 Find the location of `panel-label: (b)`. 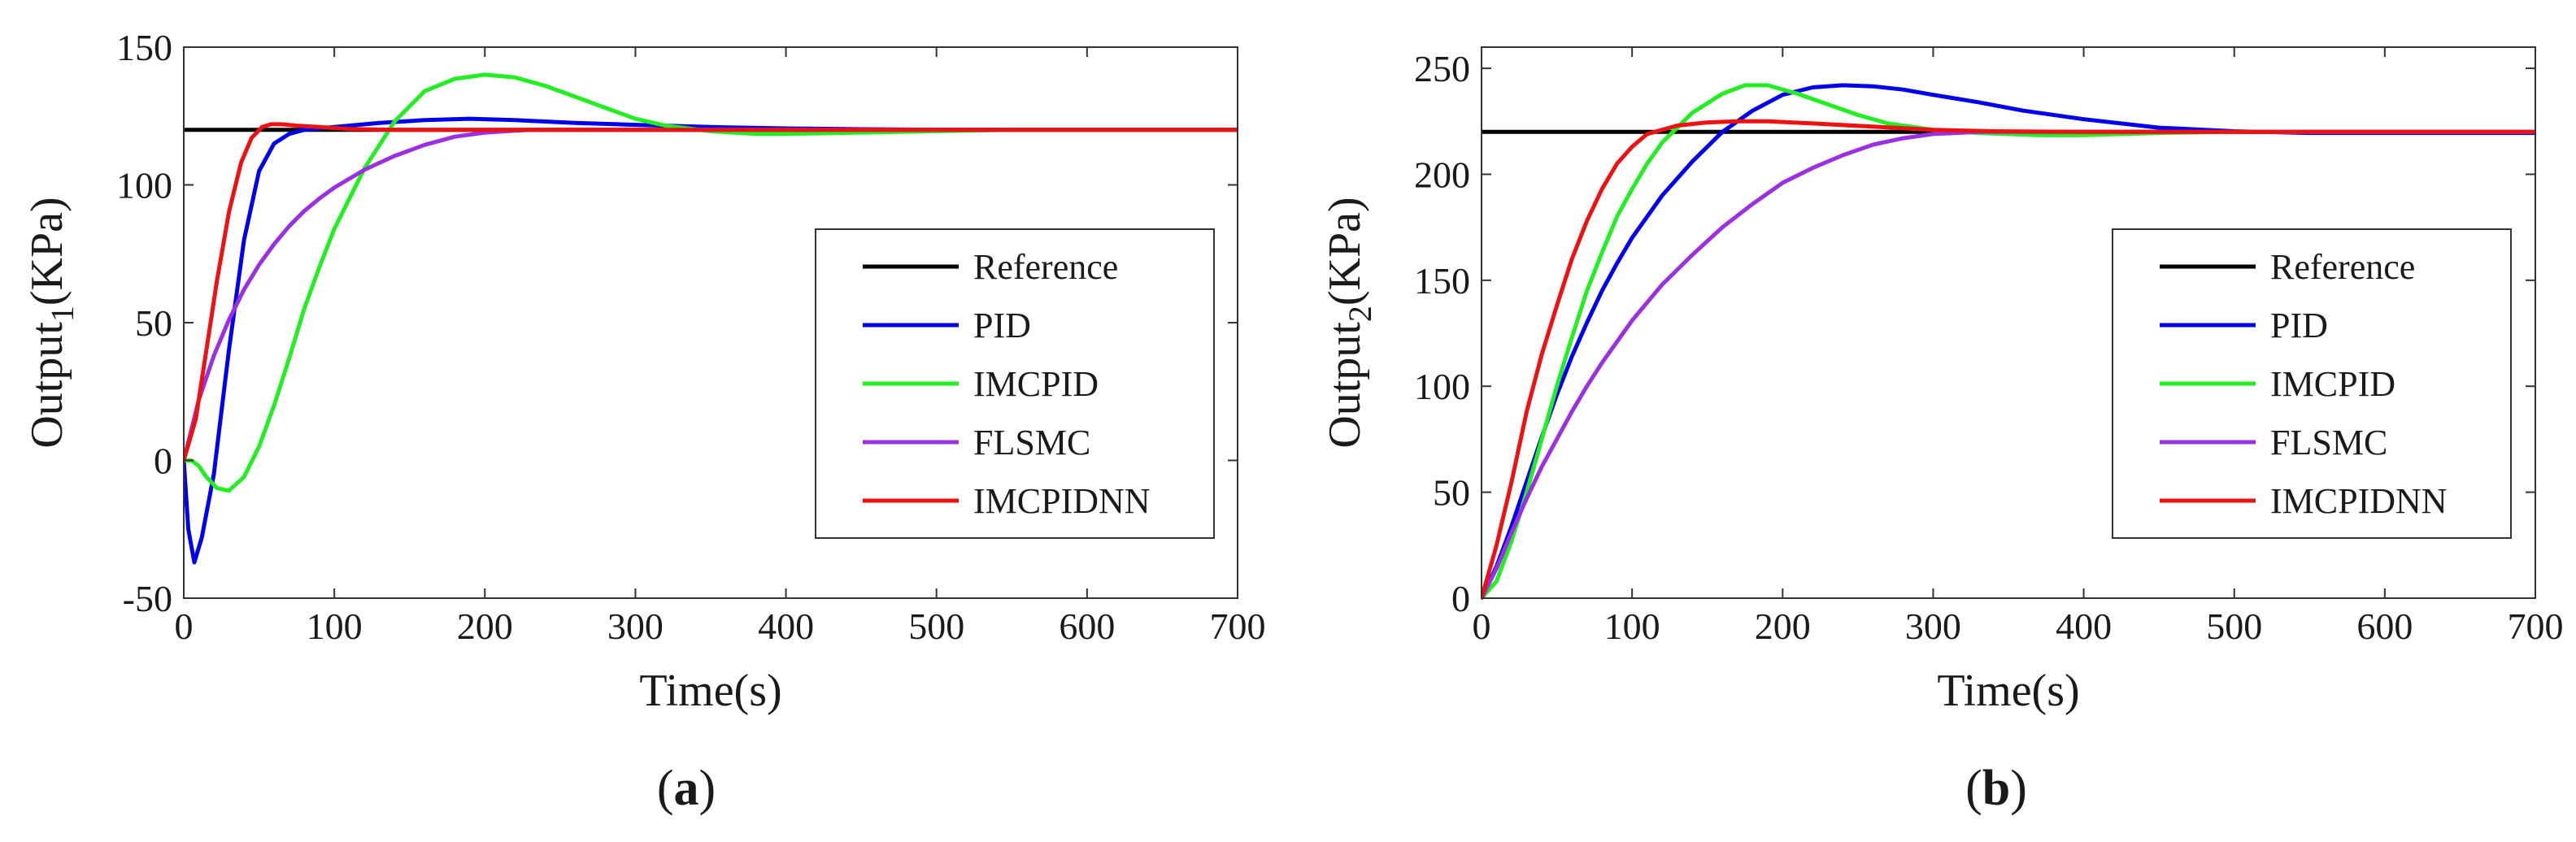

panel-label: (b) is located at coordinates (1996, 789).